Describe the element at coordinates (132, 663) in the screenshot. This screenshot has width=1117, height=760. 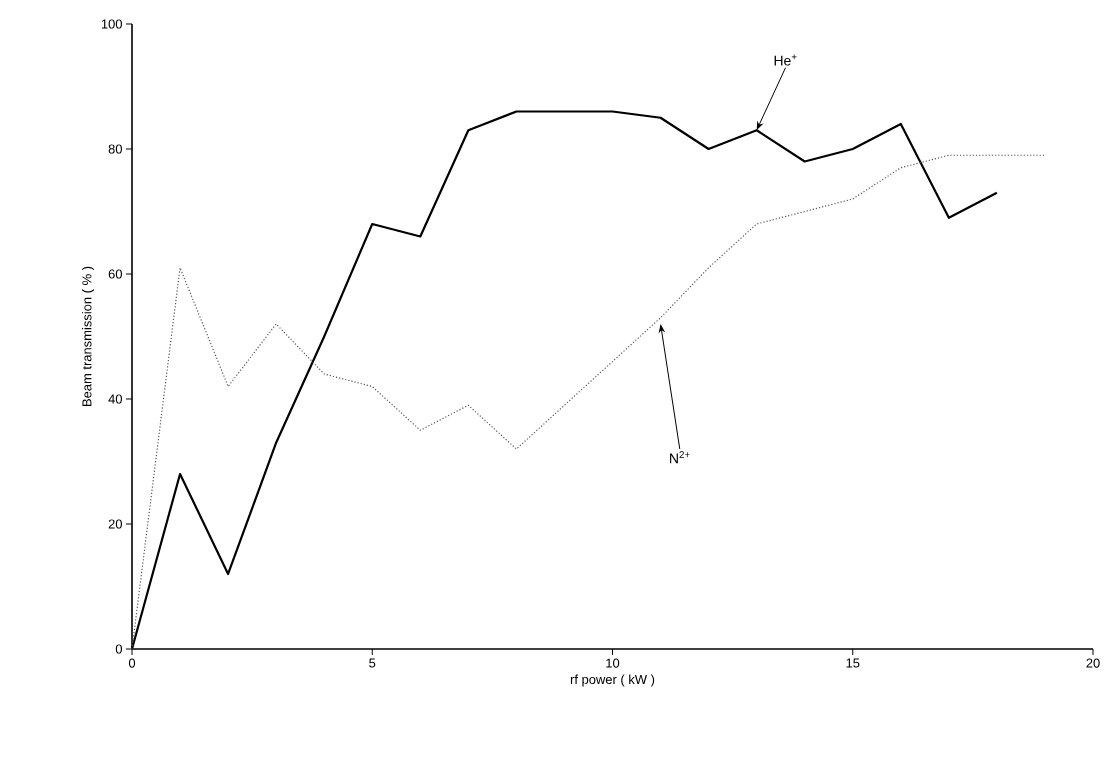
I see `x-tick-label: 0` at that location.